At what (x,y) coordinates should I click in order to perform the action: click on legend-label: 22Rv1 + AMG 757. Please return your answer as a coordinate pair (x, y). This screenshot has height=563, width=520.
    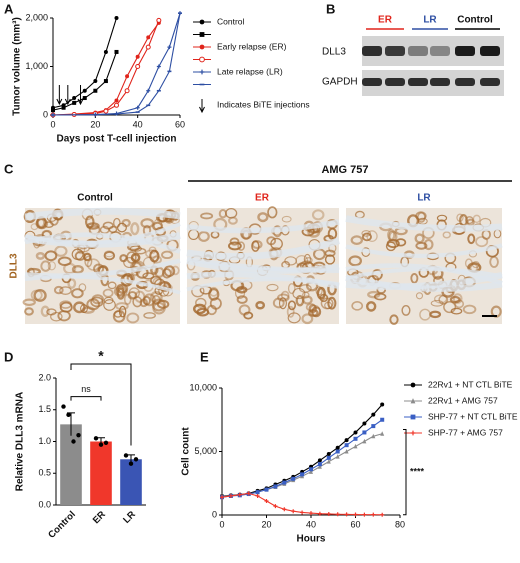
    Looking at the image, I should click on (463, 400).